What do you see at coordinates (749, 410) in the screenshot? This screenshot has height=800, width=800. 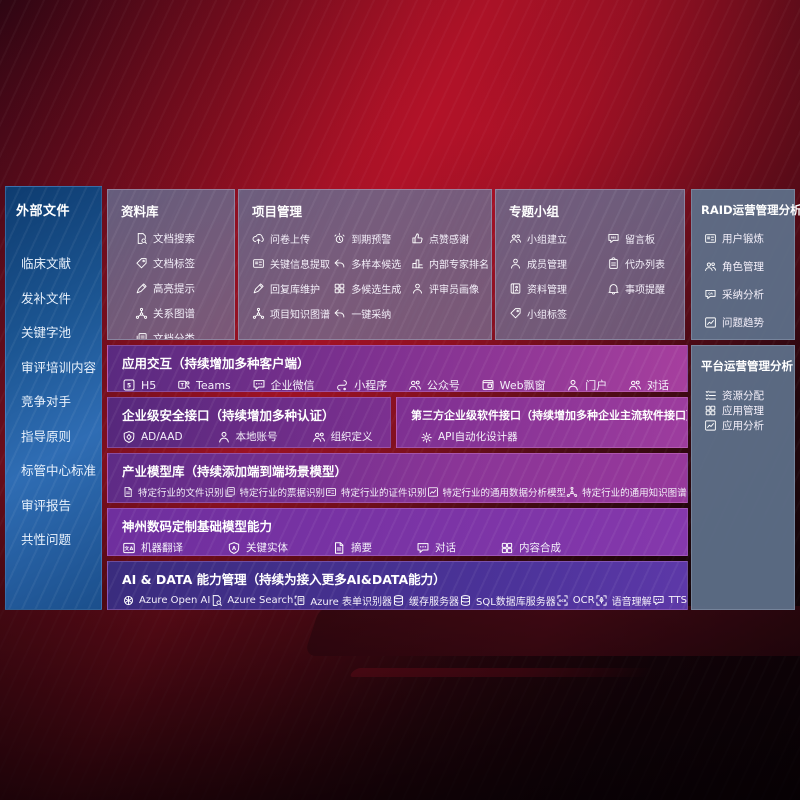 I see `feature-item: 应用管理` at bounding box center [749, 410].